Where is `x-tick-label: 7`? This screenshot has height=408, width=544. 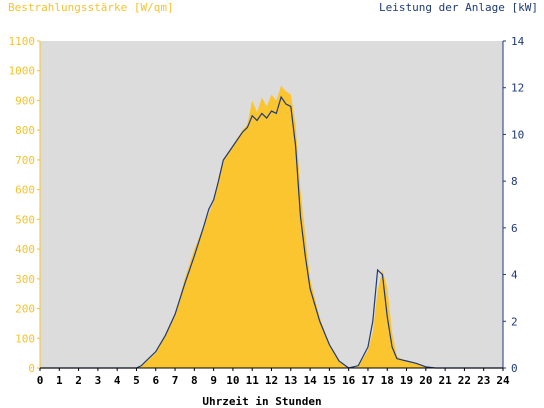
x-tick-label: 7 is located at coordinates (175, 380).